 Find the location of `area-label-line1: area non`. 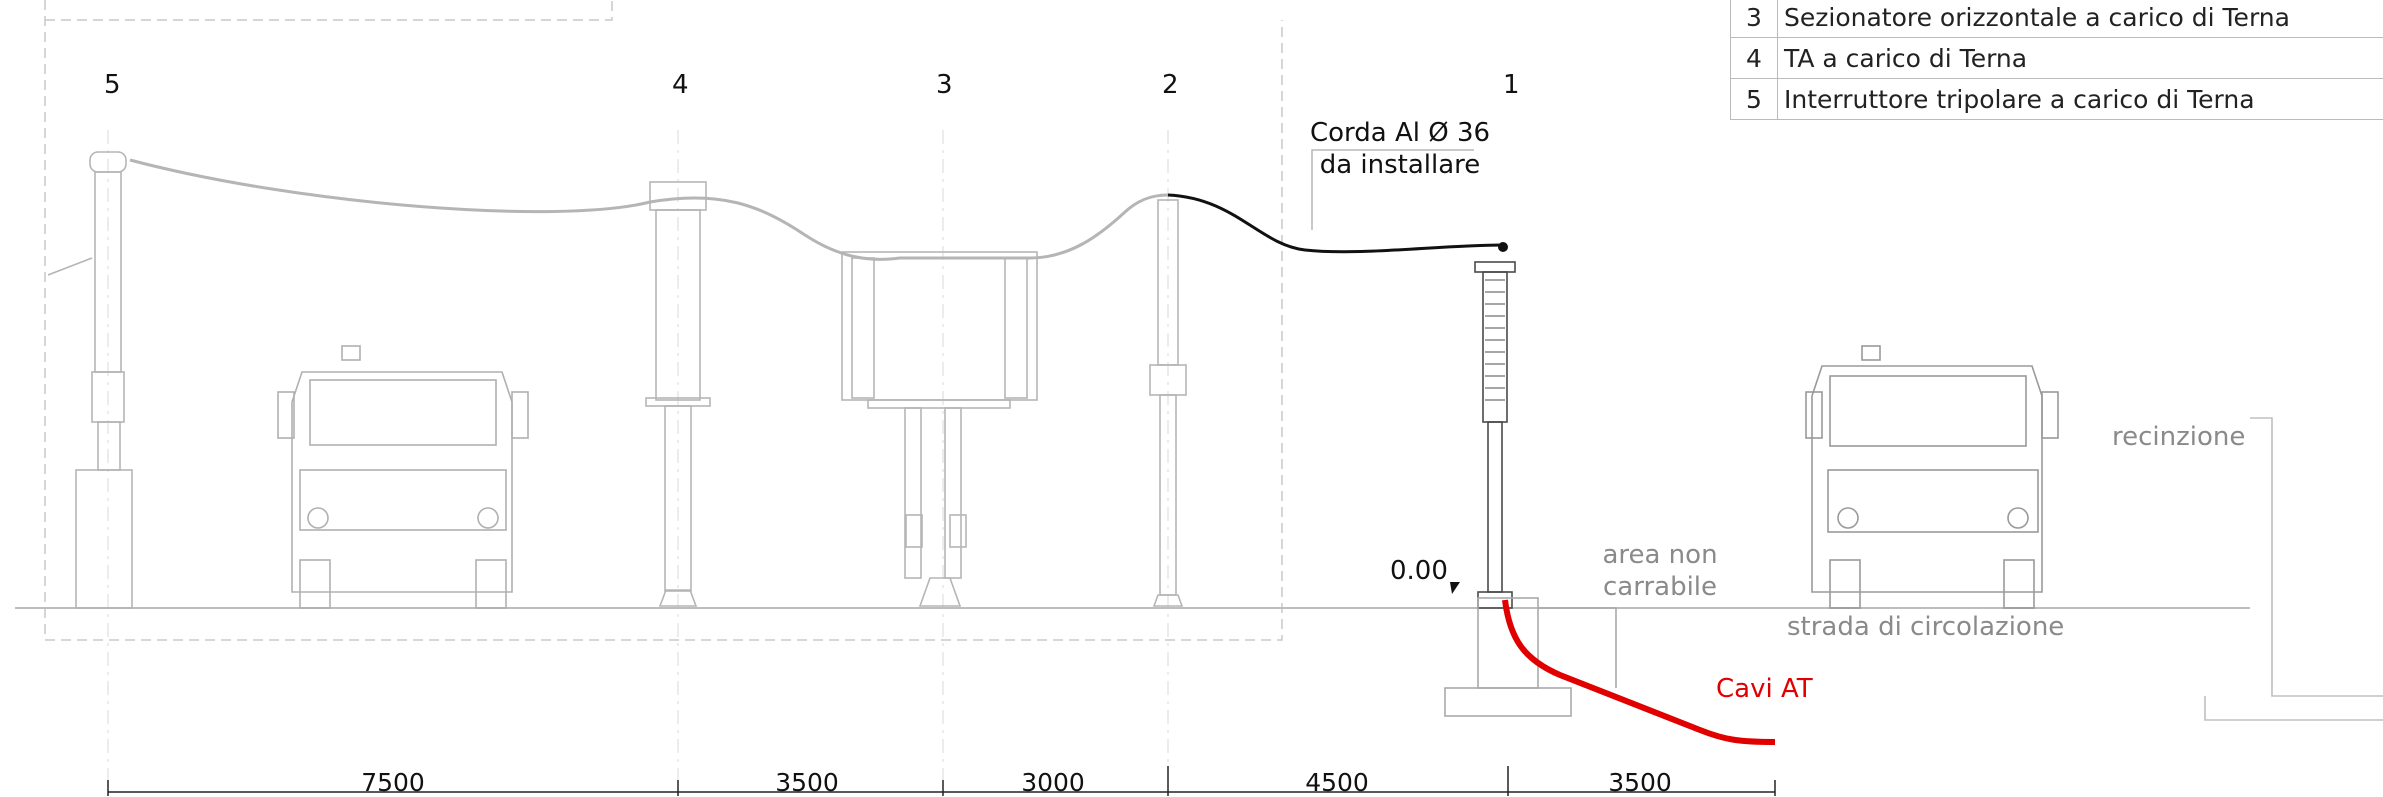

area-label-line1: area non is located at coordinates (1660, 555).